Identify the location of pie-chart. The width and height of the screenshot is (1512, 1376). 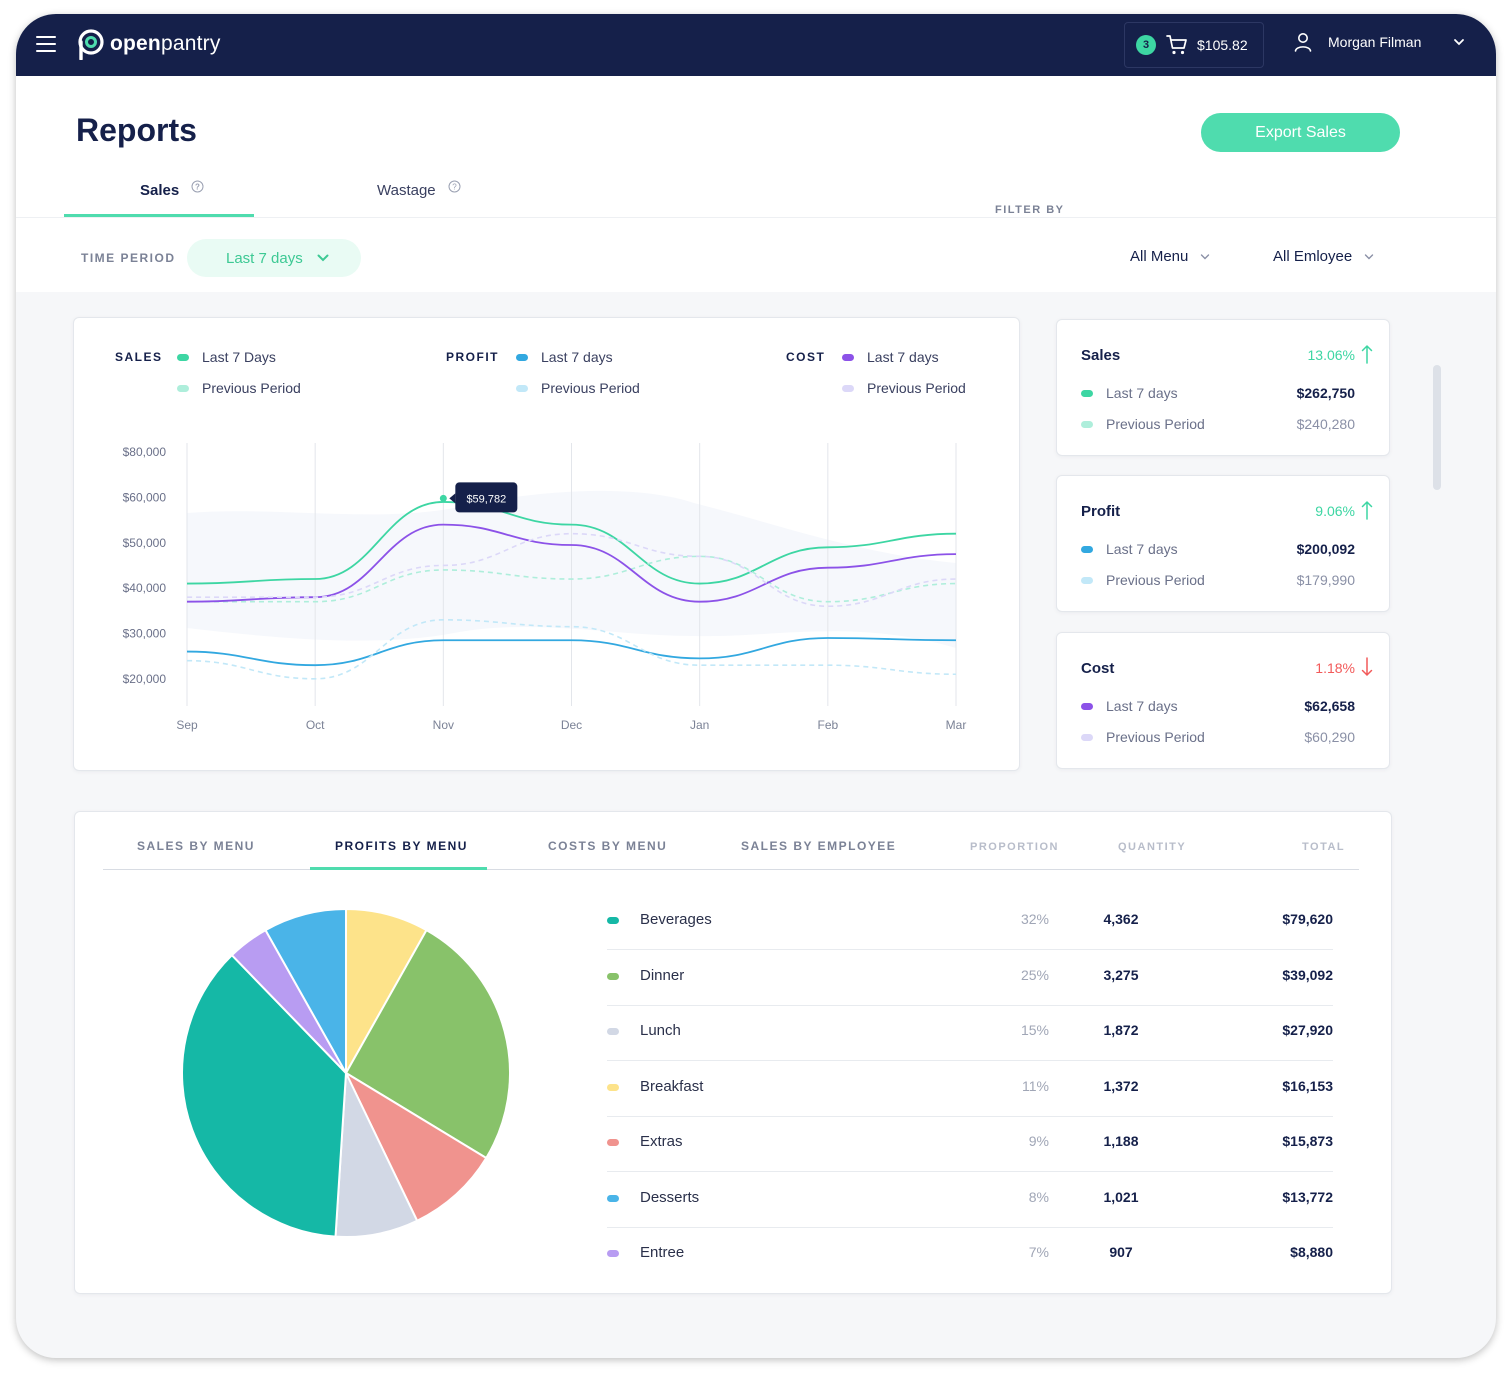
(346, 1073).